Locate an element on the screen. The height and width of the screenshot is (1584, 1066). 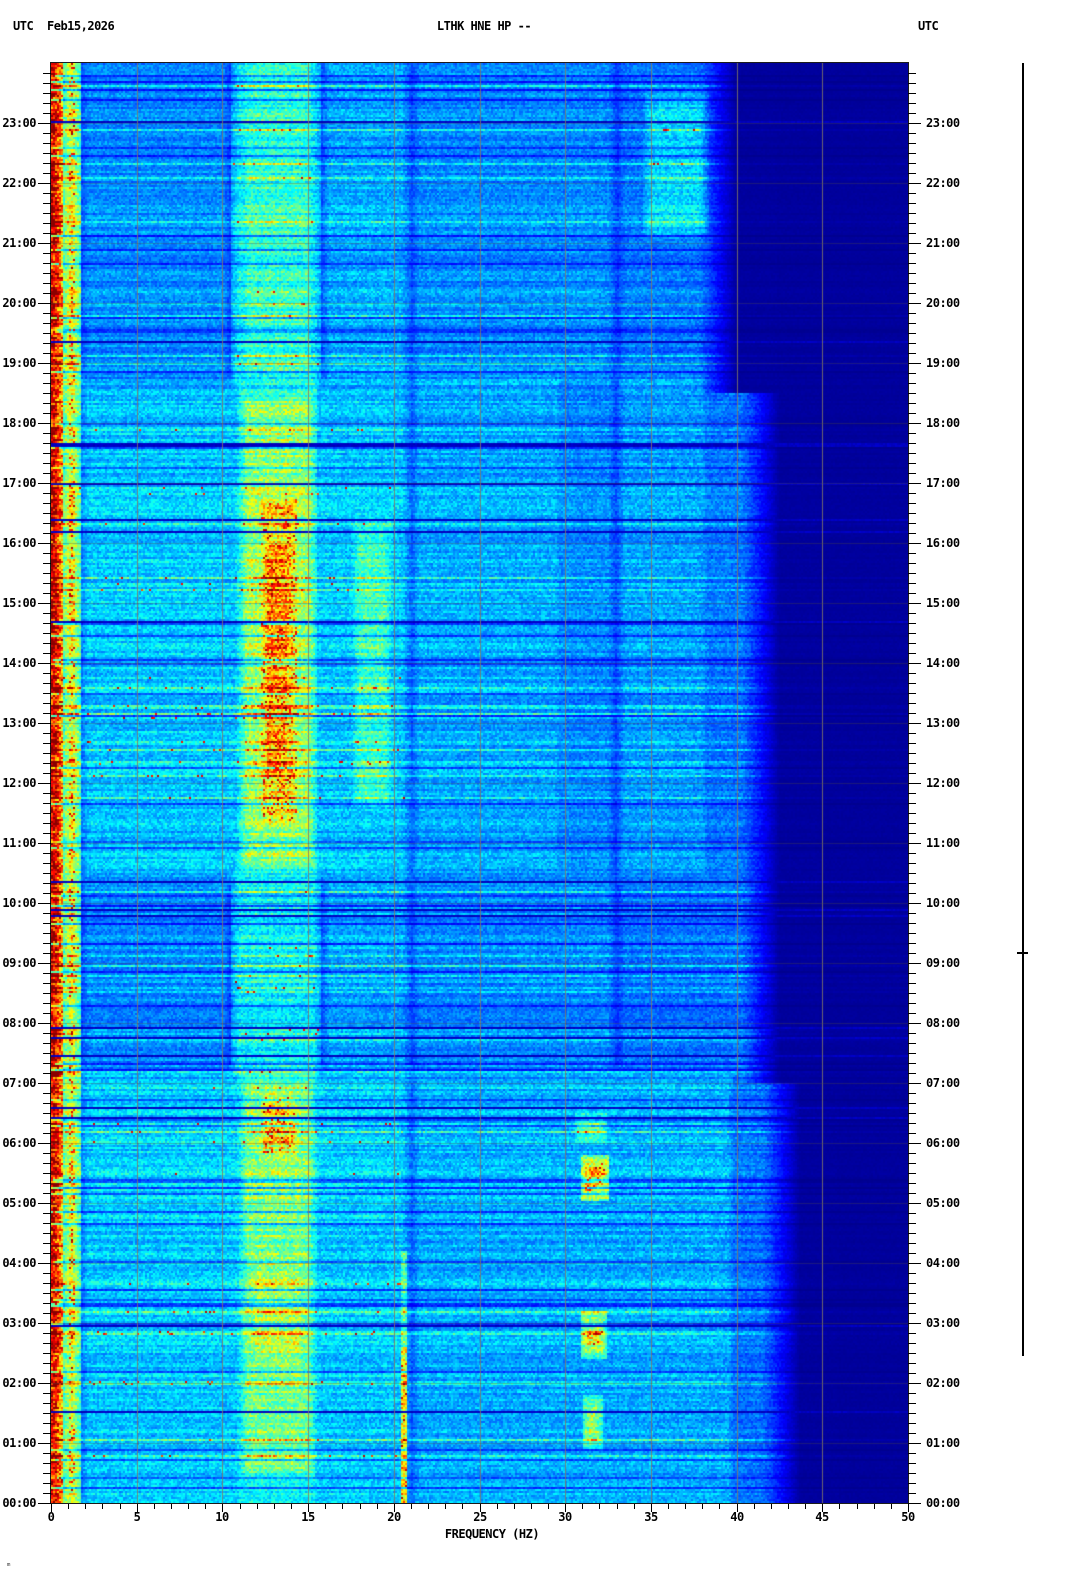
x-axis-tick-label: 35 is located at coordinates (651, 1517).